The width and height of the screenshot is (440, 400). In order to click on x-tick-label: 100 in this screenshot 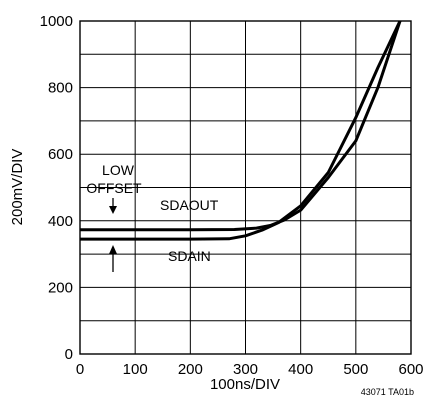, I will do `click(135, 369)`.